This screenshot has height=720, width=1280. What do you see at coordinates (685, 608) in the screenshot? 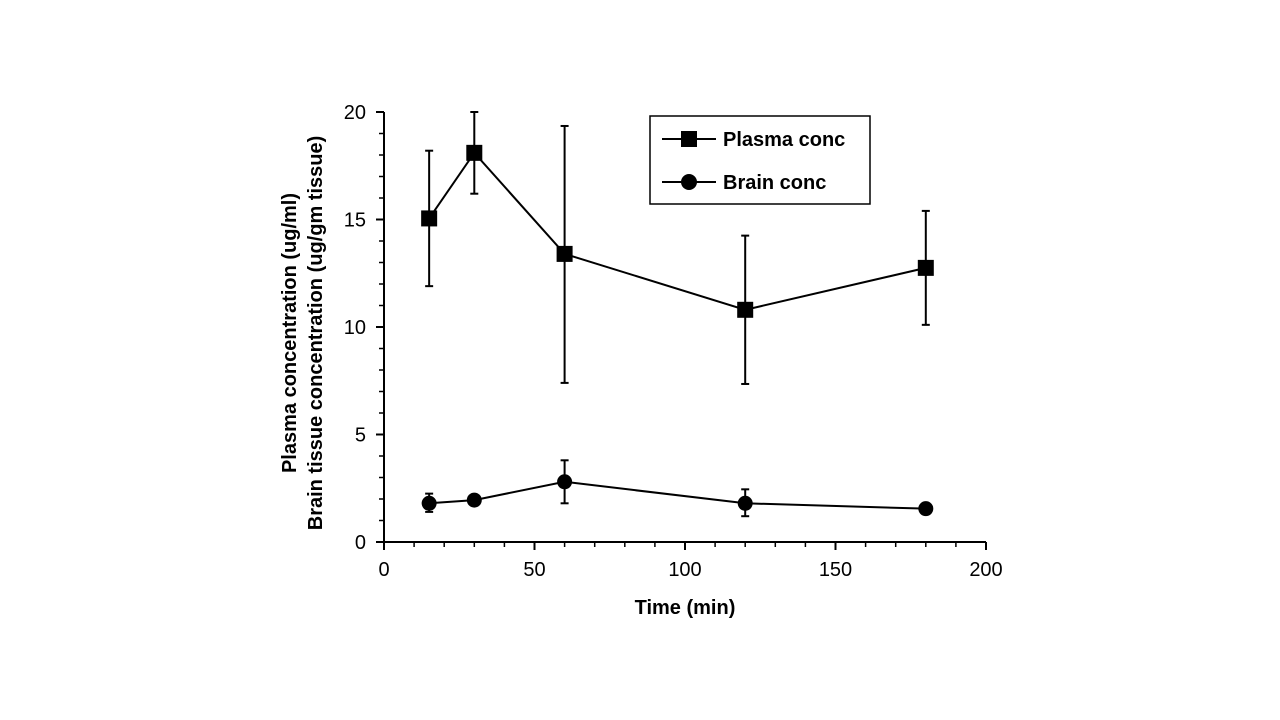
I see `x-axis-title: Time (min)` at bounding box center [685, 608].